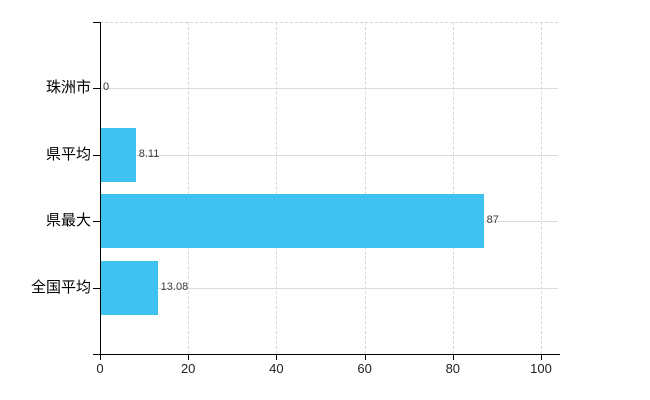  What do you see at coordinates (492, 220) in the screenshot?
I see `bar-value-label: 87` at bounding box center [492, 220].